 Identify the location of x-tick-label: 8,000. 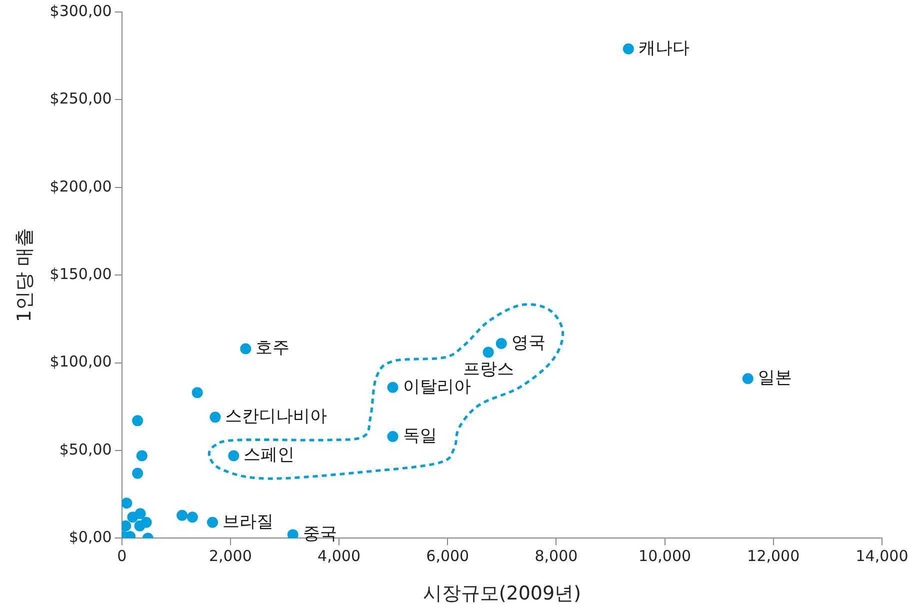
(556, 556).